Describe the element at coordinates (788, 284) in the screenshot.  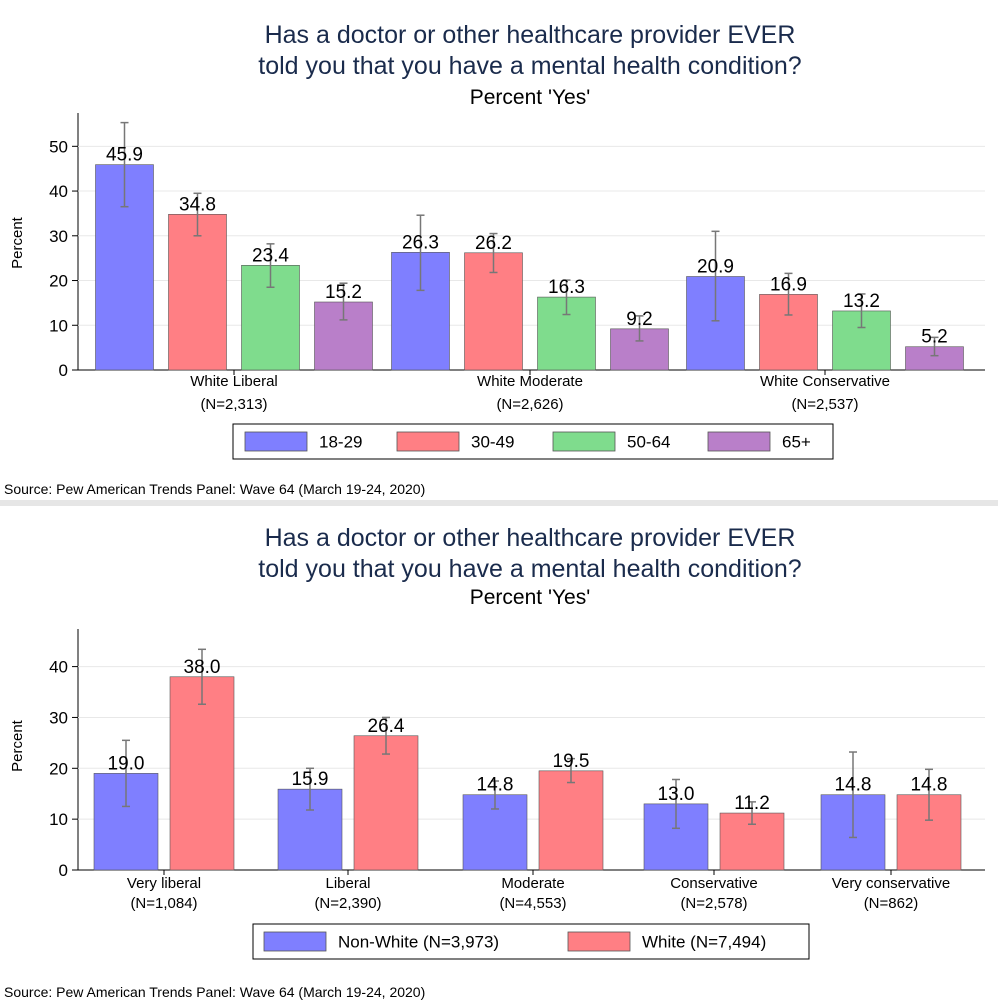
I see `data-label: 16.9` at that location.